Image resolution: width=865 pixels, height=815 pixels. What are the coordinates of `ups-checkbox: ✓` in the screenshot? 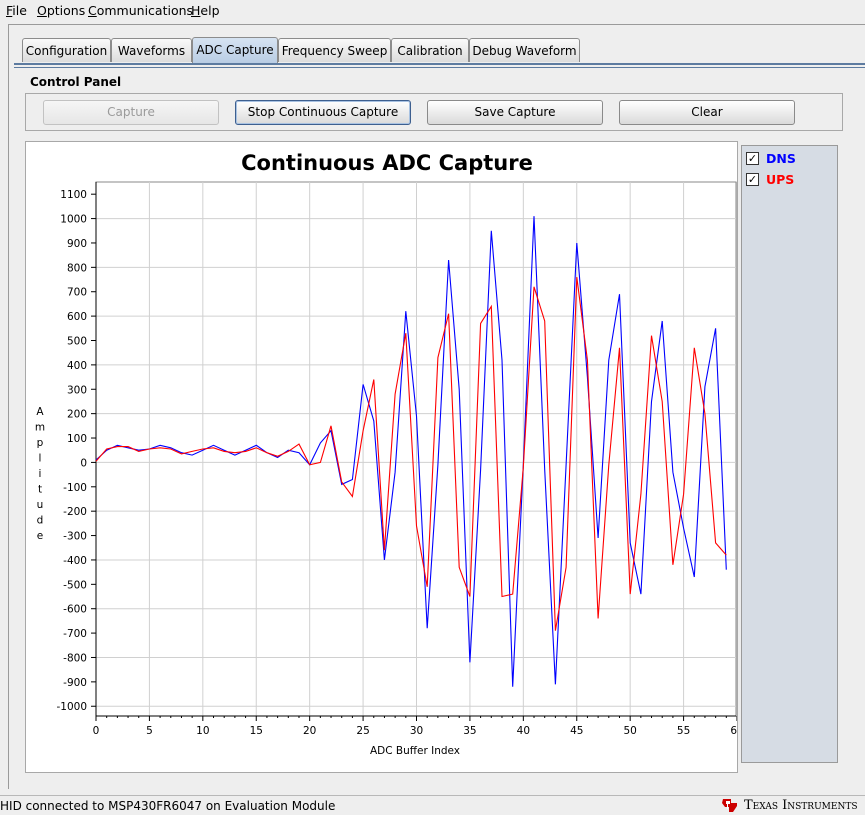 It's located at (752, 179).